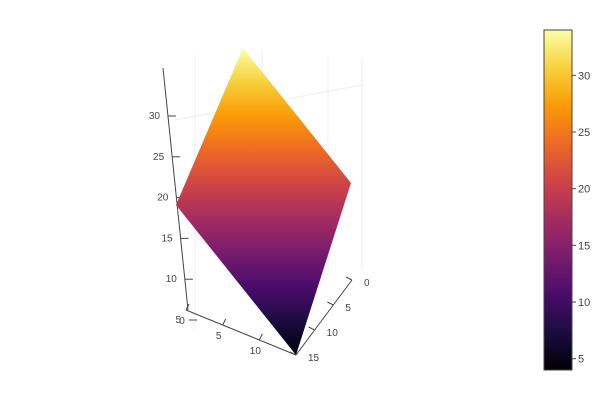  I want to click on z-tick-label: 15, so click(167, 238).